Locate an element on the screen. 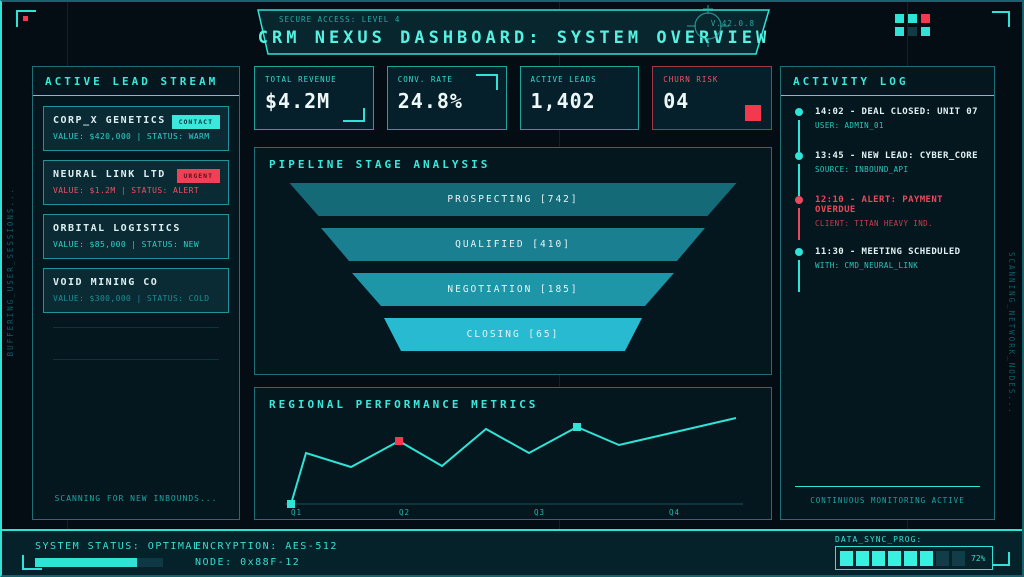  page-title: CRM NEXUS DASHBOARD: SYSTEM OVERVIEW is located at coordinates (514, 38).